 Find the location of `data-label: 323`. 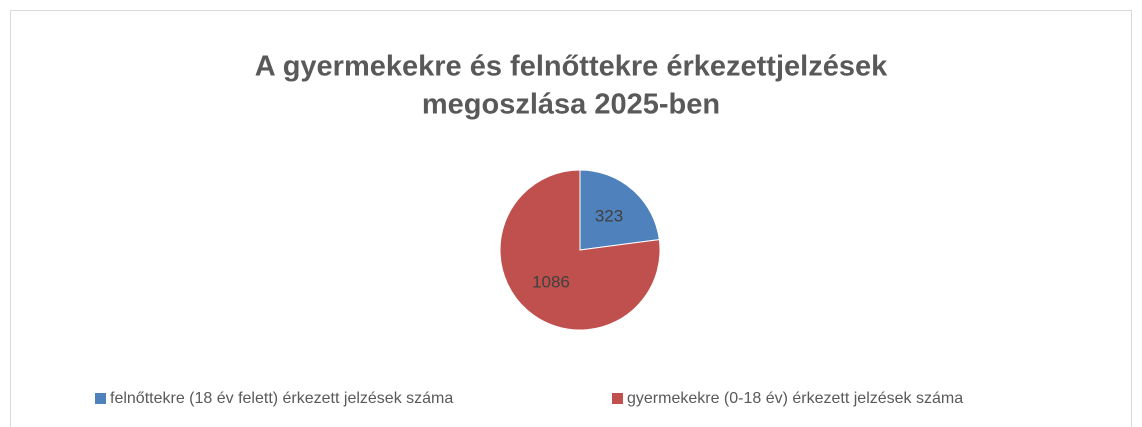

data-label: 323 is located at coordinates (609, 215).